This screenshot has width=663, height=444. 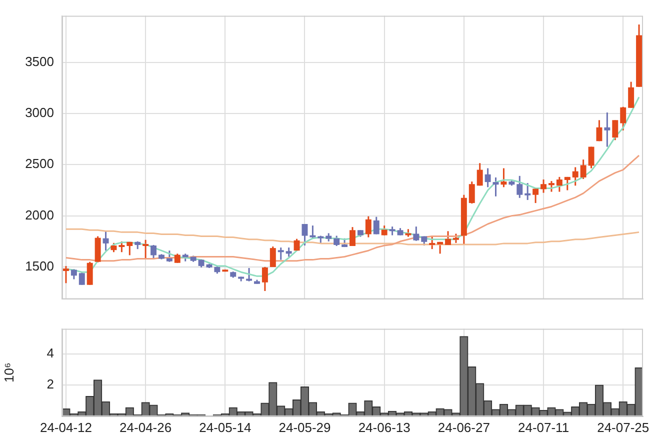 I want to click on y-tick-label: 2500, so click(x=39, y=164).